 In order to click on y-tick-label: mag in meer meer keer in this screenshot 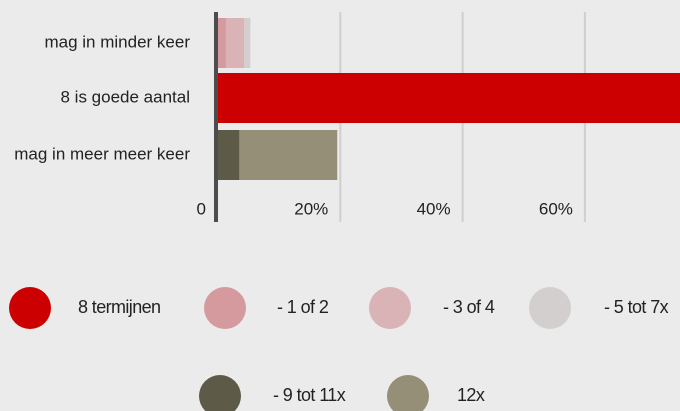, I will do `click(102, 153)`.